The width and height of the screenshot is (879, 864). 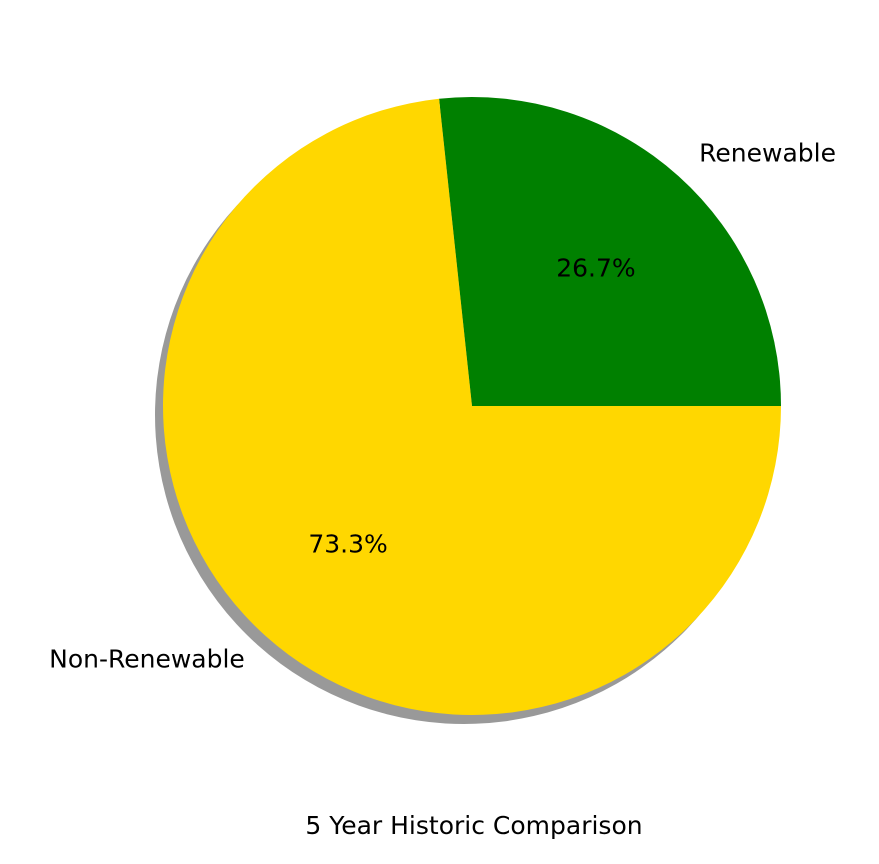 What do you see at coordinates (473, 825) in the screenshot?
I see `chart-title: 5 Year Historic Comparison` at bounding box center [473, 825].